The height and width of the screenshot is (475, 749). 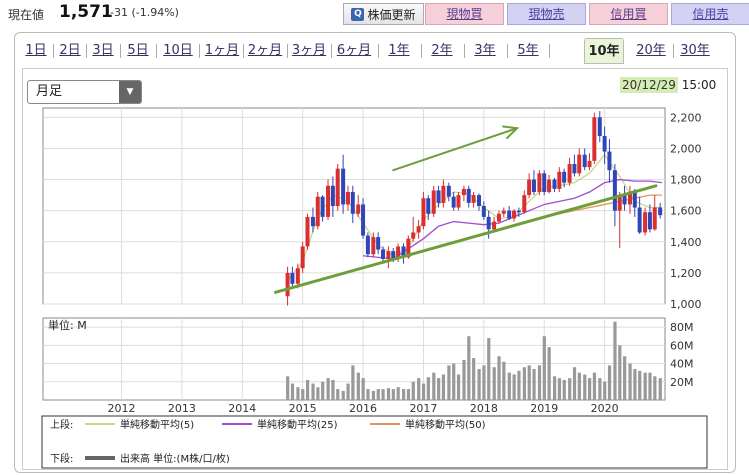 What do you see at coordinates (528, 50) in the screenshot?
I see `tab-5y: 5年` at bounding box center [528, 50].